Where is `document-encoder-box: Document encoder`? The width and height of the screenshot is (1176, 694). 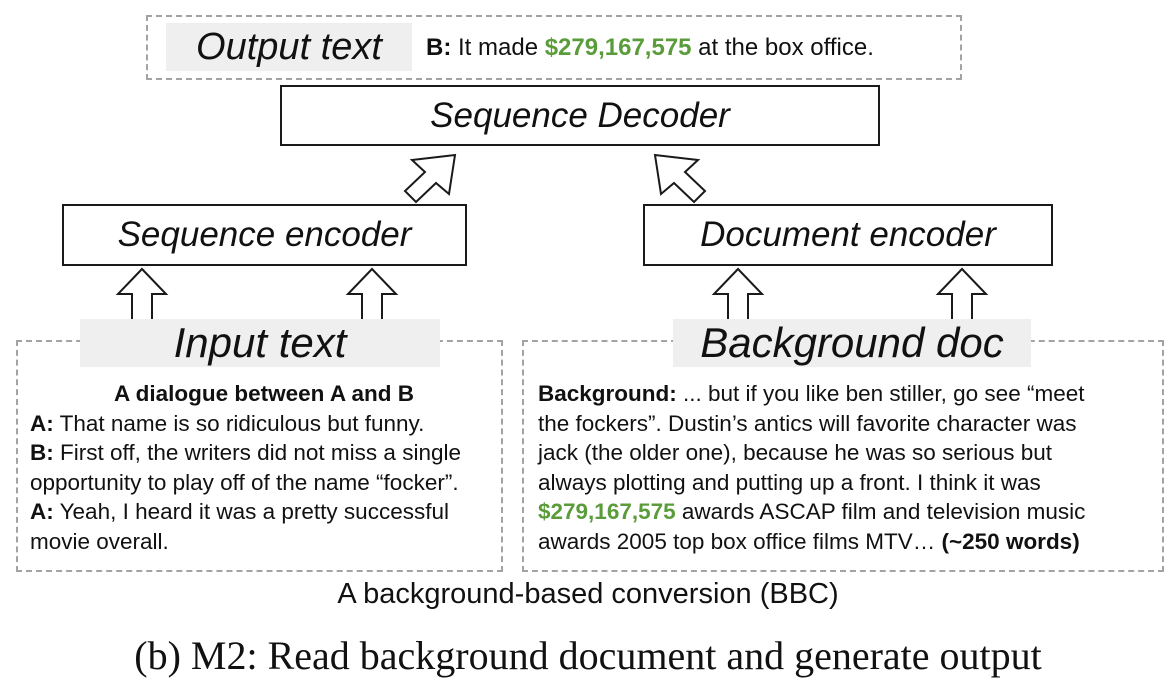
document-encoder-box: Document encoder is located at coordinates (848, 235).